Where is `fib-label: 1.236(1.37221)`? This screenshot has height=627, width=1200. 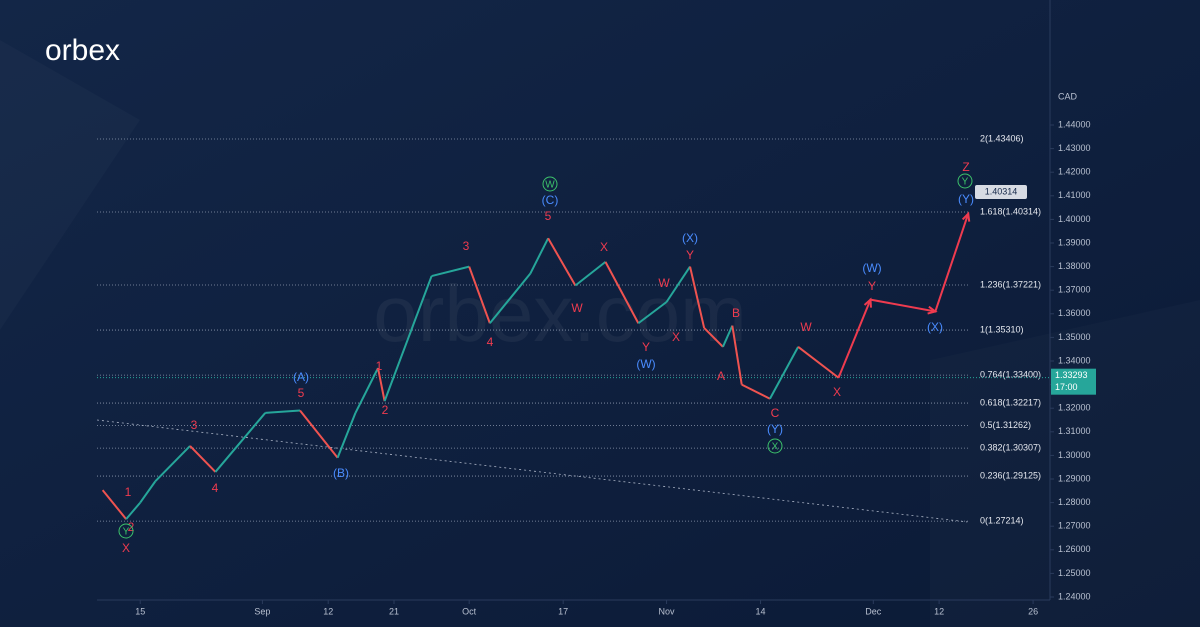 fib-label: 1.236(1.37221) is located at coordinates (1010, 284).